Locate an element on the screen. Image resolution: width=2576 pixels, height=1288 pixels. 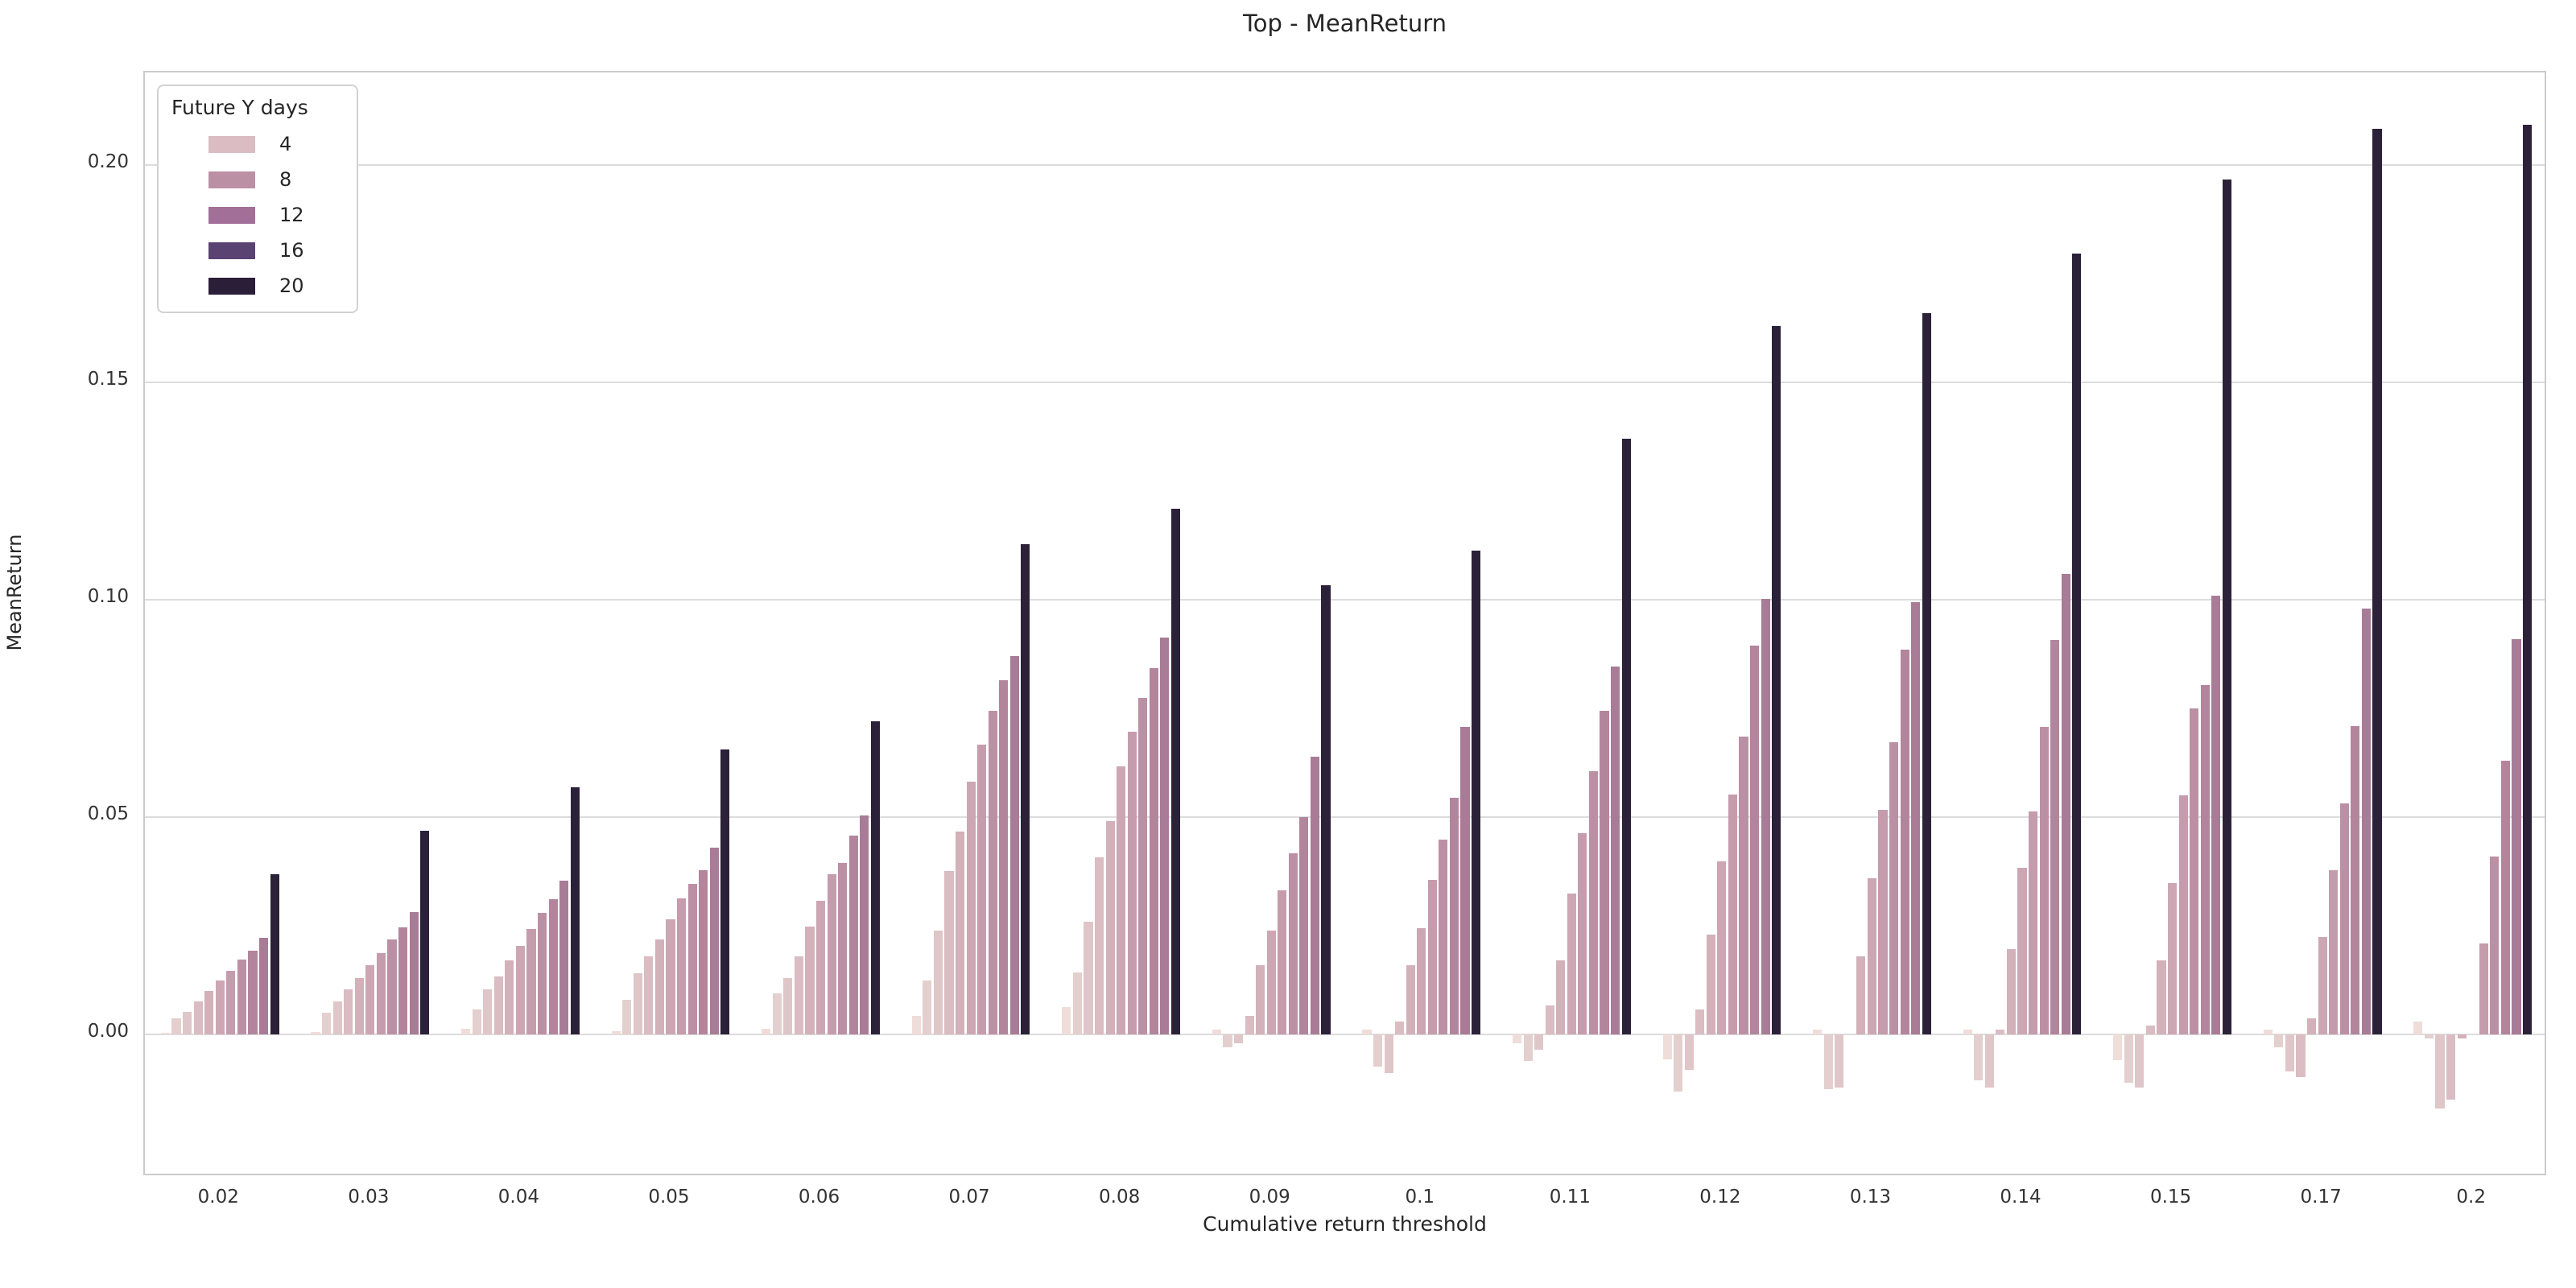
bar-x0.13-day8 is located at coordinates (1894, 887).